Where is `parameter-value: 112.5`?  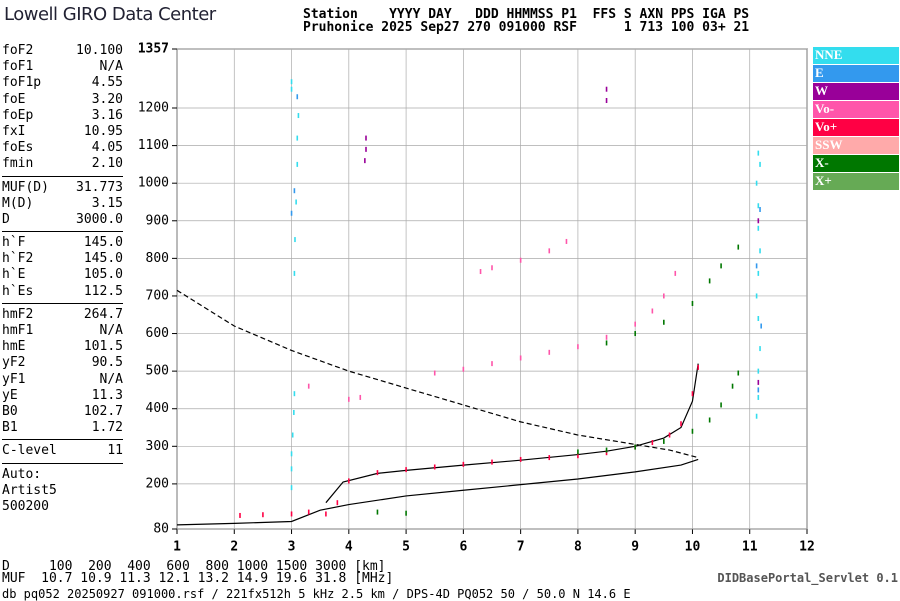
parameter-value: 112.5 is located at coordinates (103, 291).